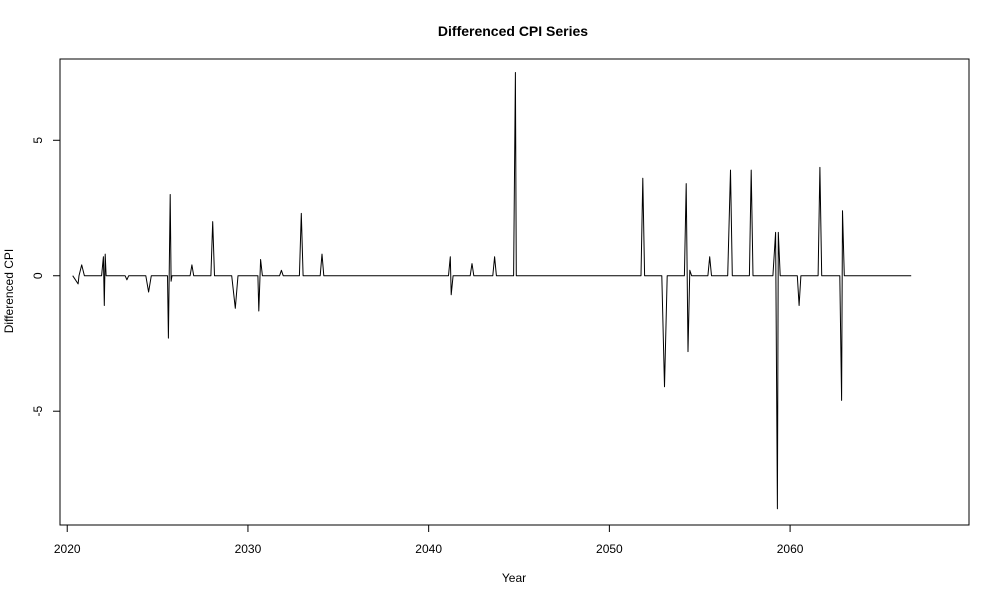  I want to click on chart-title: Differenced CPI Series, so click(513, 31).